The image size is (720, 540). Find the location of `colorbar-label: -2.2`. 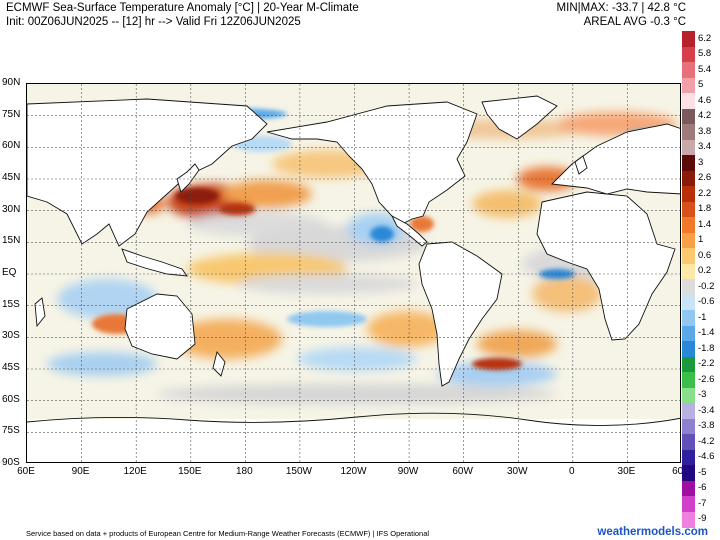

colorbar-label: -2.2 is located at coordinates (706, 364).